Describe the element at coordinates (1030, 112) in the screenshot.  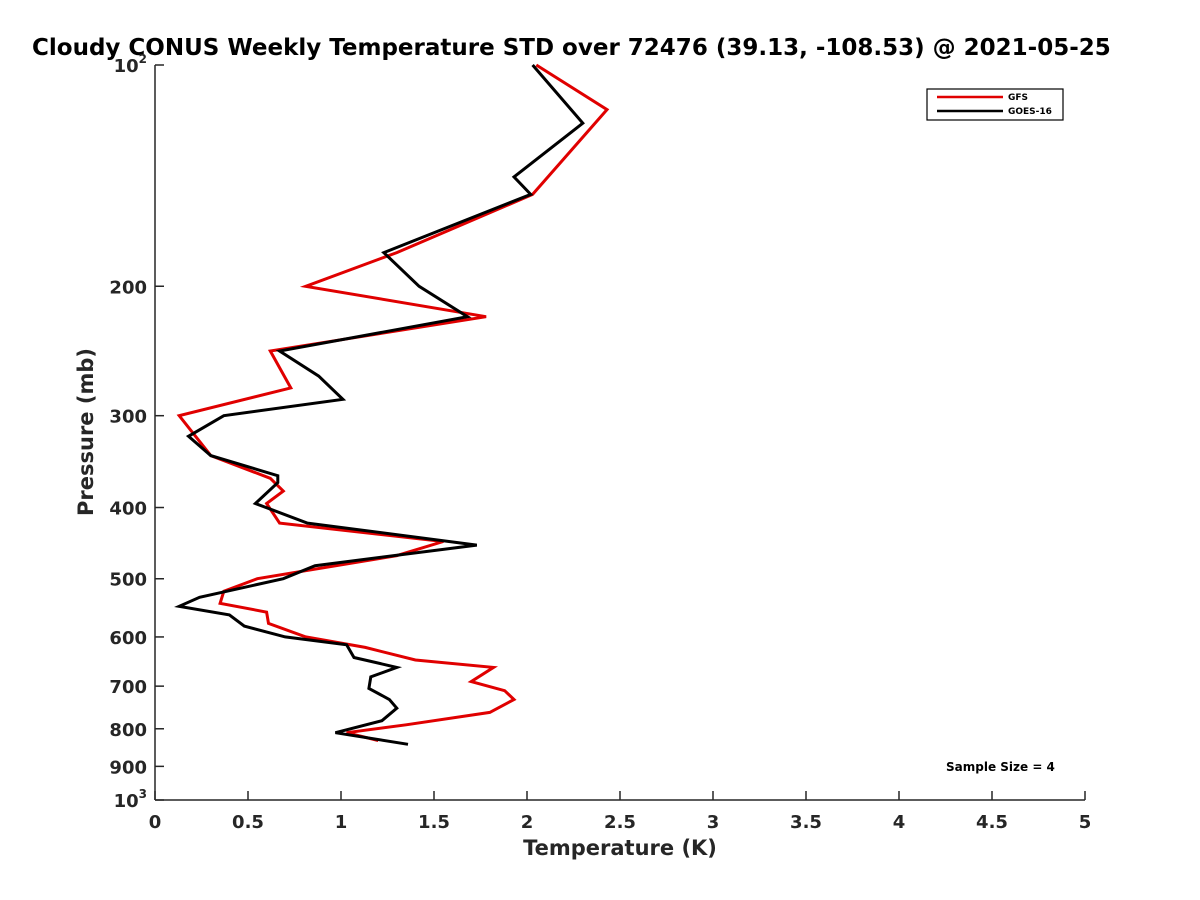
I see `legend-label-goes16: GOES-16` at that location.